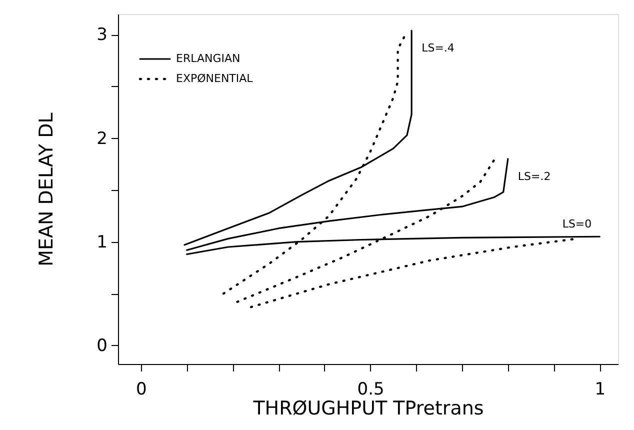 The height and width of the screenshot is (430, 634). What do you see at coordinates (47, 189) in the screenshot?
I see `y-axis-title: MEAN DELAY DL` at bounding box center [47, 189].